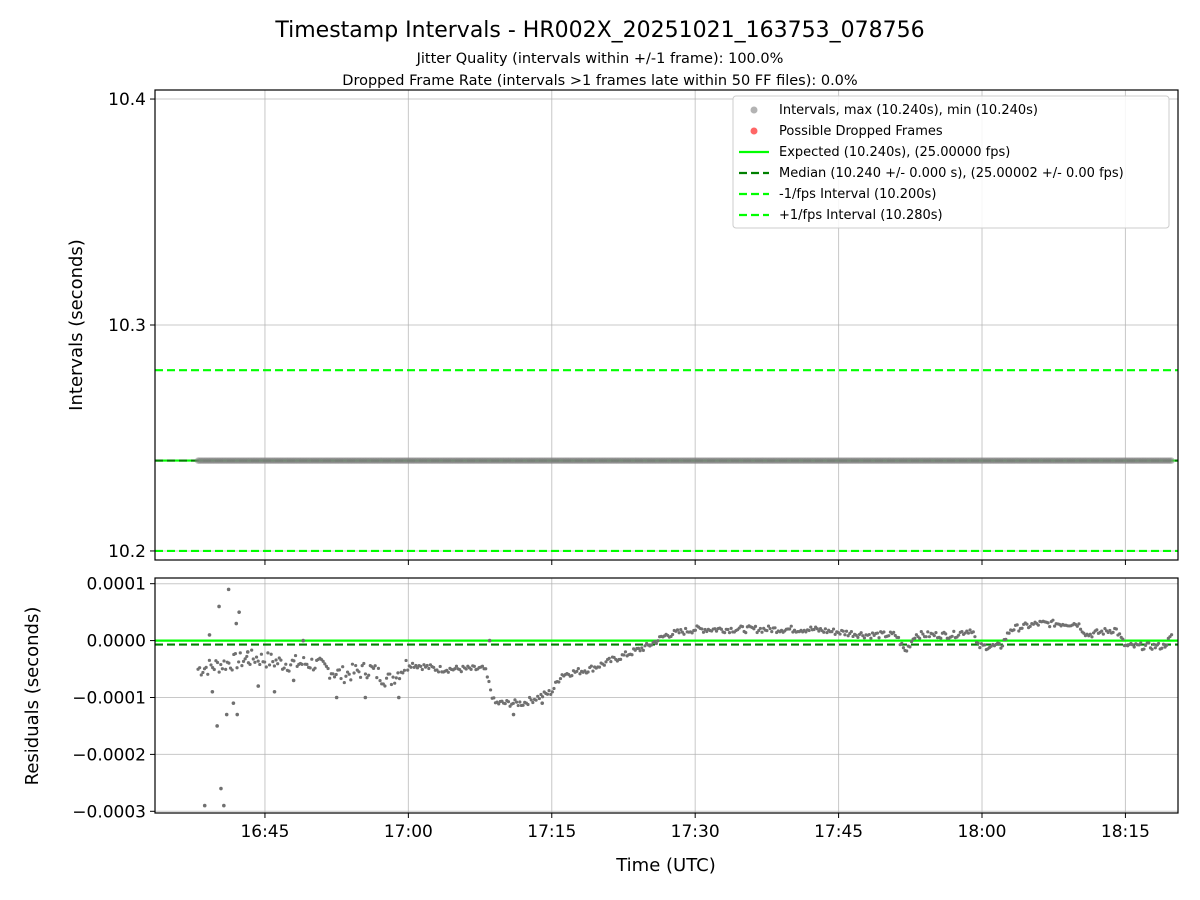 The height and width of the screenshot is (900, 1200). Describe the element at coordinates (684, 460) in the screenshot. I see `intervals-scatter` at that location.